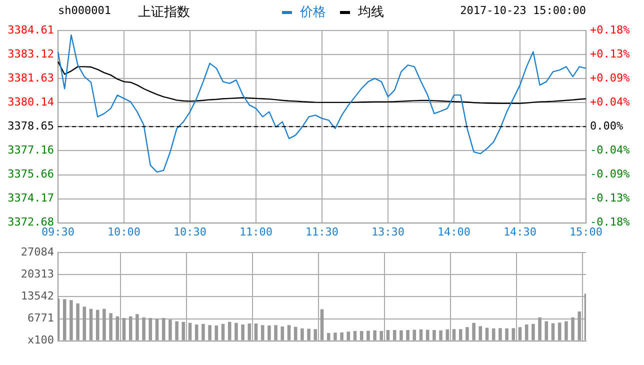 The width and height of the screenshot is (644, 365). What do you see at coordinates (610, 102) in the screenshot?
I see `y2-tick-label: +0.04%` at bounding box center [610, 102].